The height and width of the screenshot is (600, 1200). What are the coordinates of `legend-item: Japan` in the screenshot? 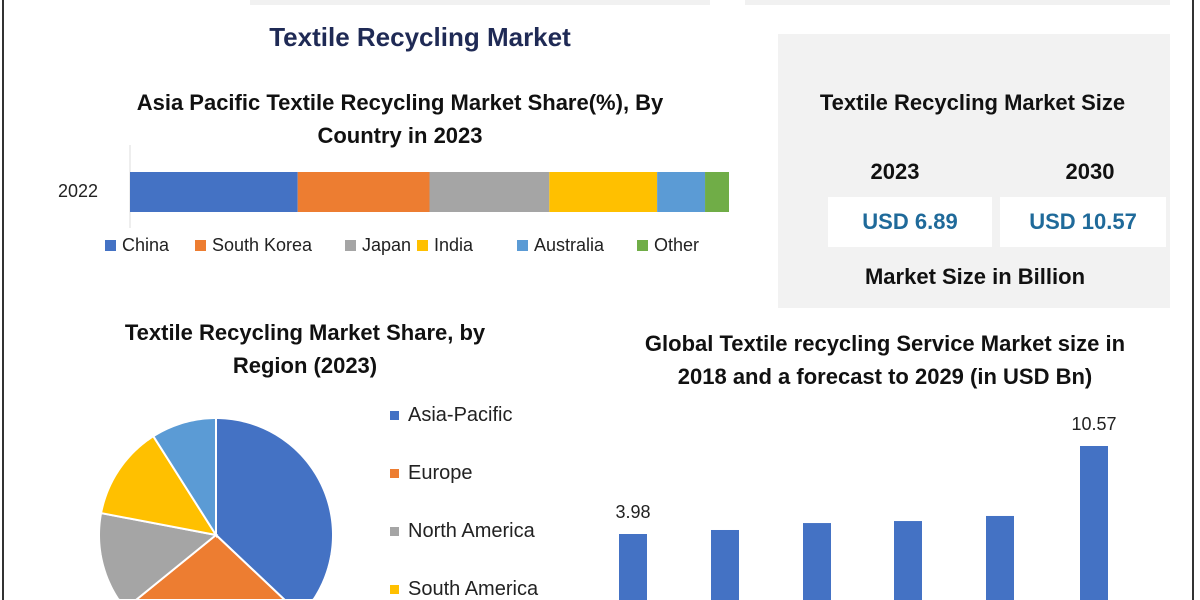 It's located at (378, 245).